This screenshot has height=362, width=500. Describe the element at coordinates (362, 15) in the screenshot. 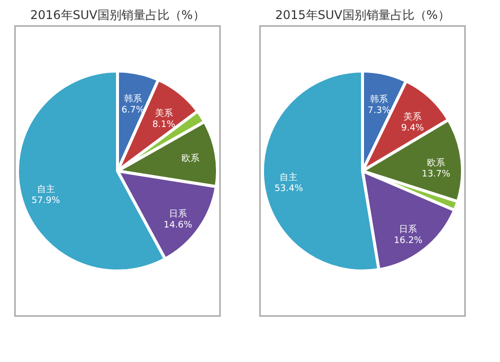

I see `chart-title: 2015年SUV国别销量占比（%）` at that location.